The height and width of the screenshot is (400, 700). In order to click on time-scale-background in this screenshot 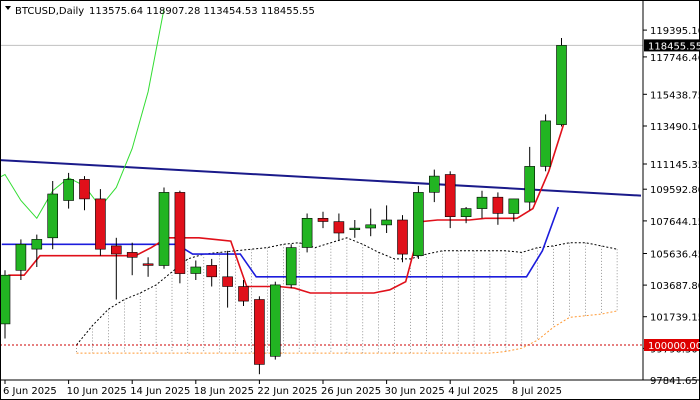, I will do `click(350, 390)`.